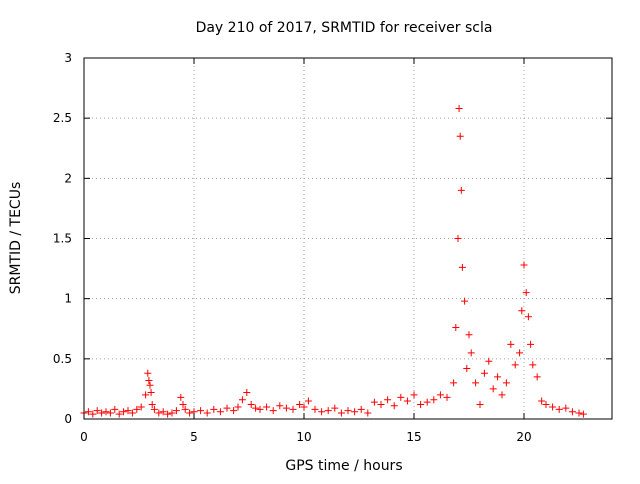  I want to click on x-tick-label: 15, so click(413, 437).